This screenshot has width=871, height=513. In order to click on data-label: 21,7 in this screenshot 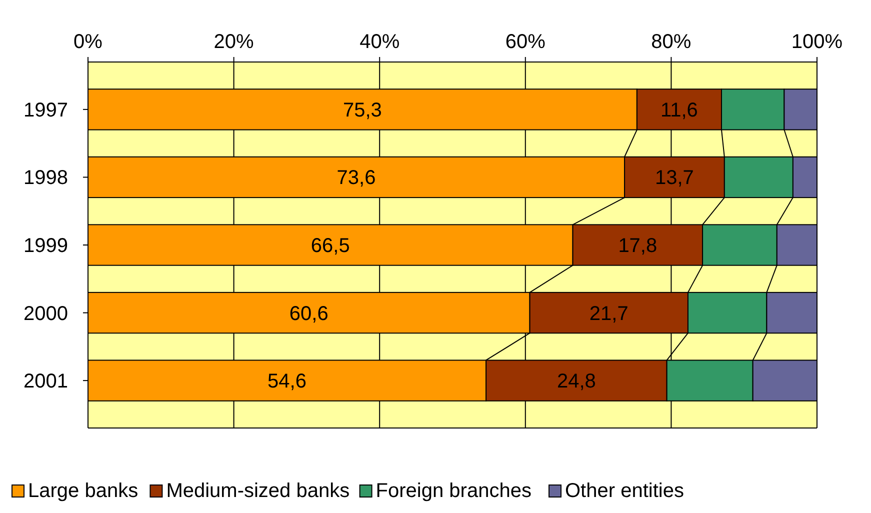, I will do `click(608, 313)`.